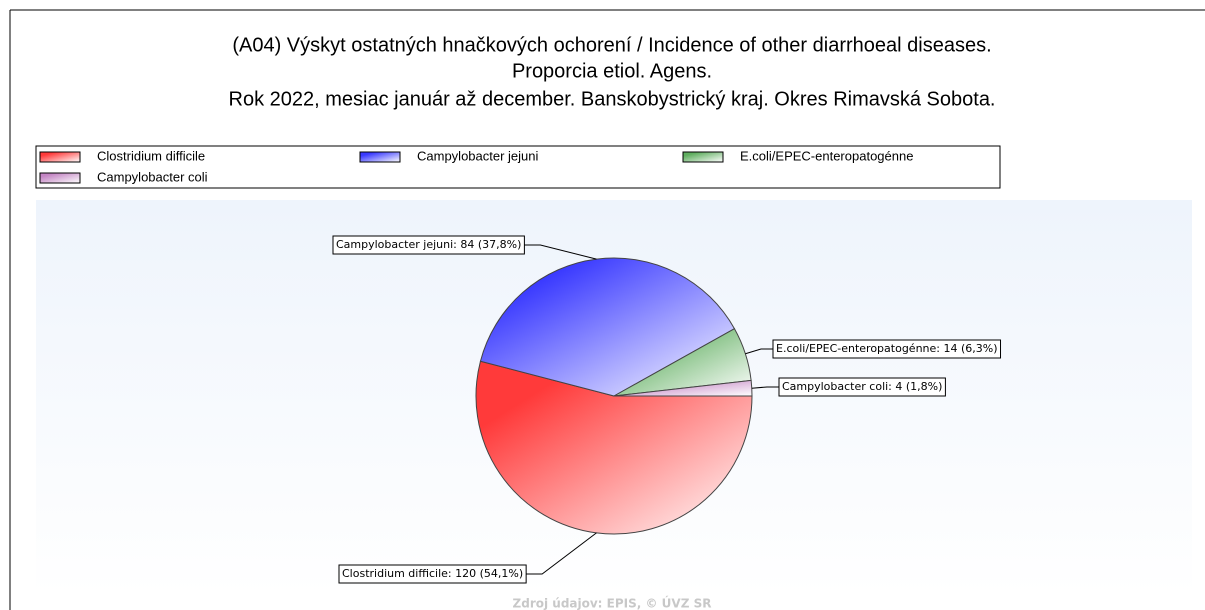 This screenshot has height=610, width=1205. What do you see at coordinates (432, 573) in the screenshot?
I see `data-label: Clostridium difficile: 120 (54,1%)` at bounding box center [432, 573].